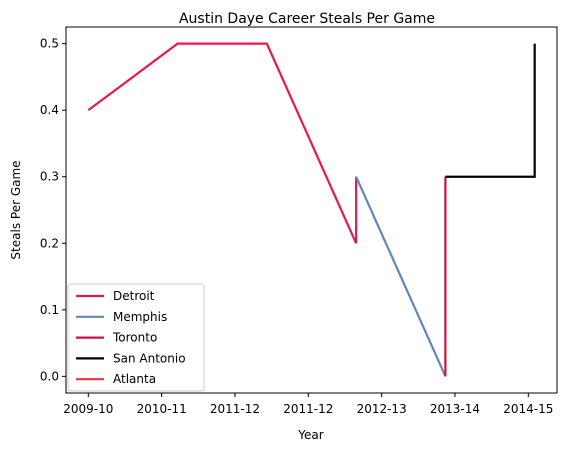 Image resolution: width=570 pixels, height=453 pixels. What do you see at coordinates (401, 276) in the screenshot?
I see `series-line-memphis` at bounding box center [401, 276].